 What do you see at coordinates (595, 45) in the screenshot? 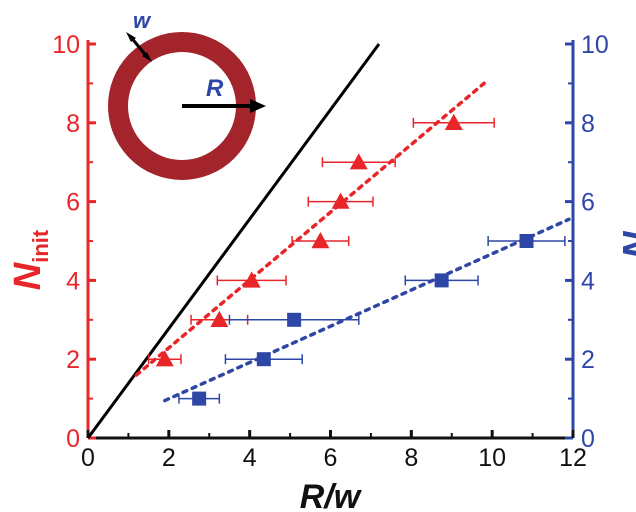
I see `right-tick-label: 10` at bounding box center [595, 45].